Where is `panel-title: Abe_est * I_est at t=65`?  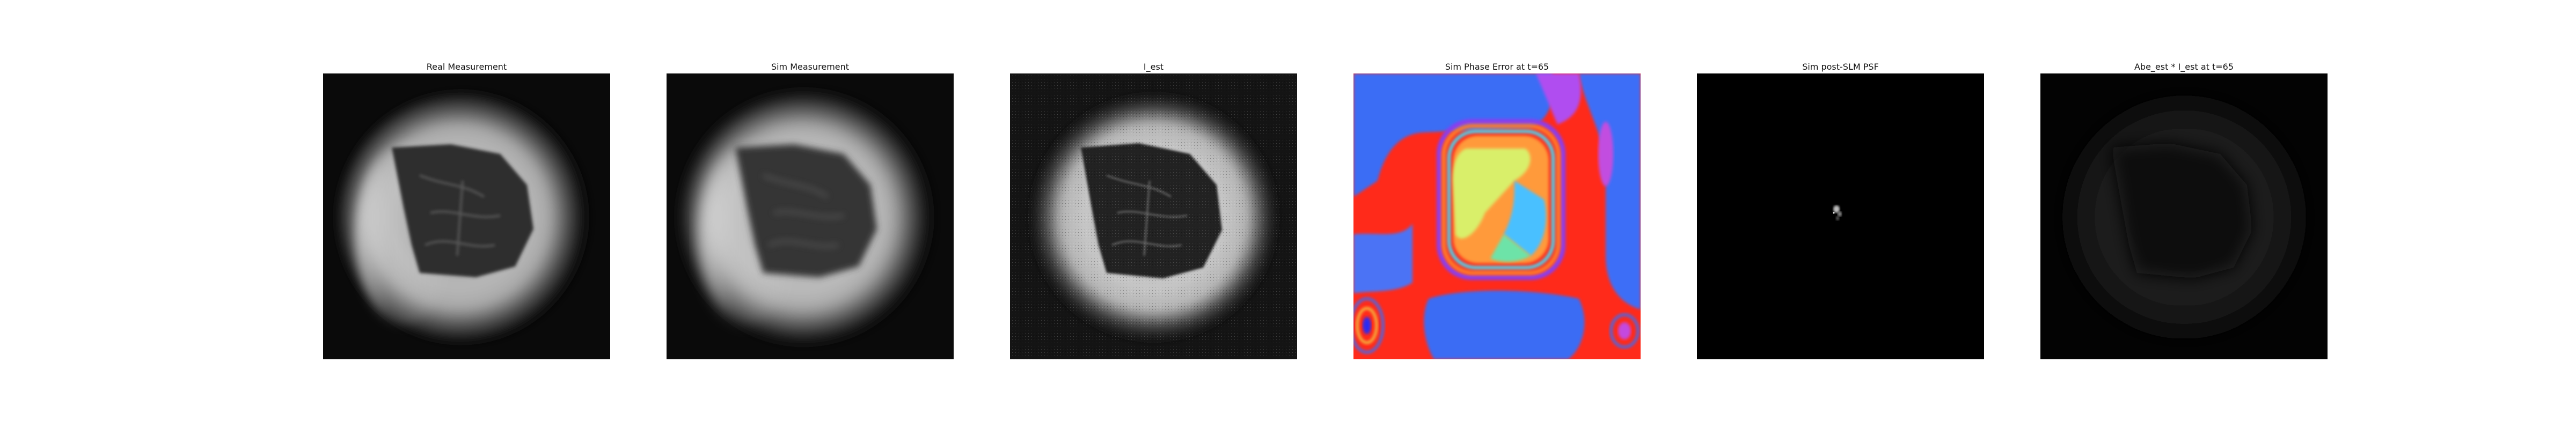 panel-title: Abe_est * I_est at t=65 is located at coordinates (2184, 67).